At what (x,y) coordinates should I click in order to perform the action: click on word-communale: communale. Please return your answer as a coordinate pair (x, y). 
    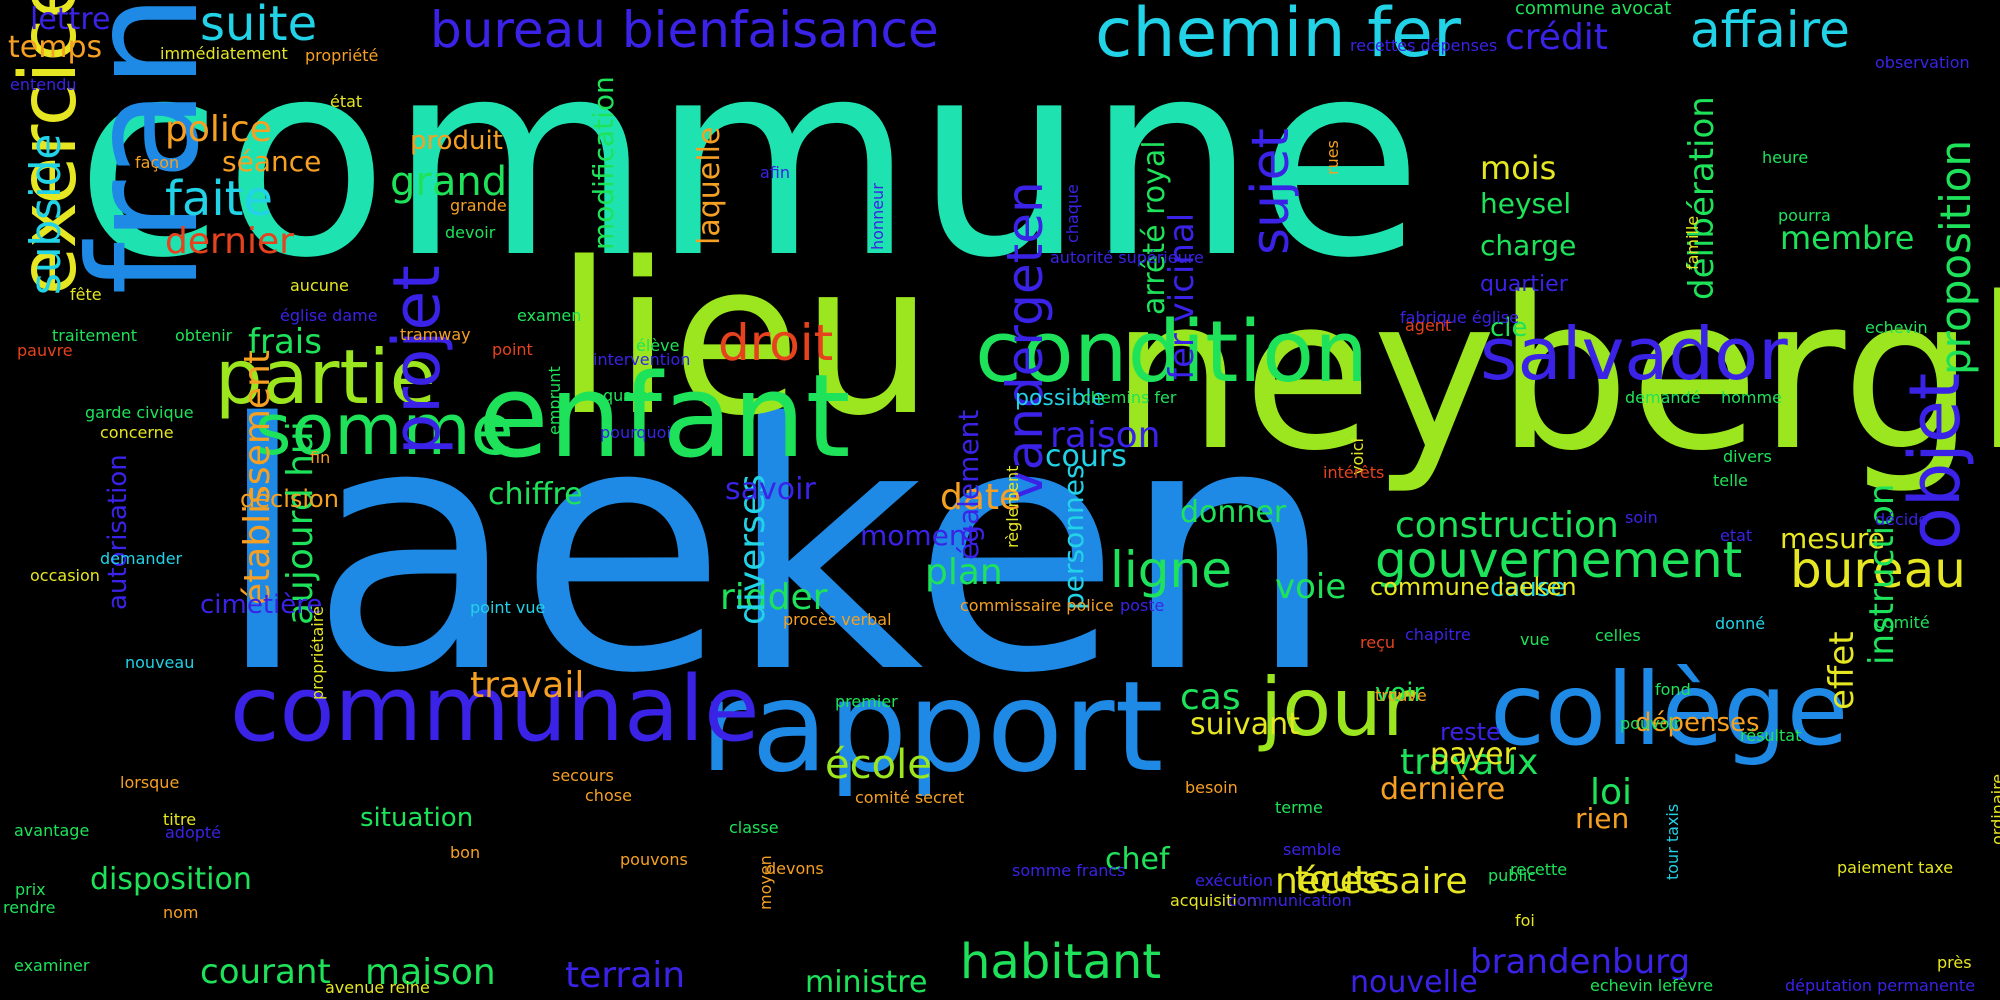
    Looking at the image, I should click on (495, 709).